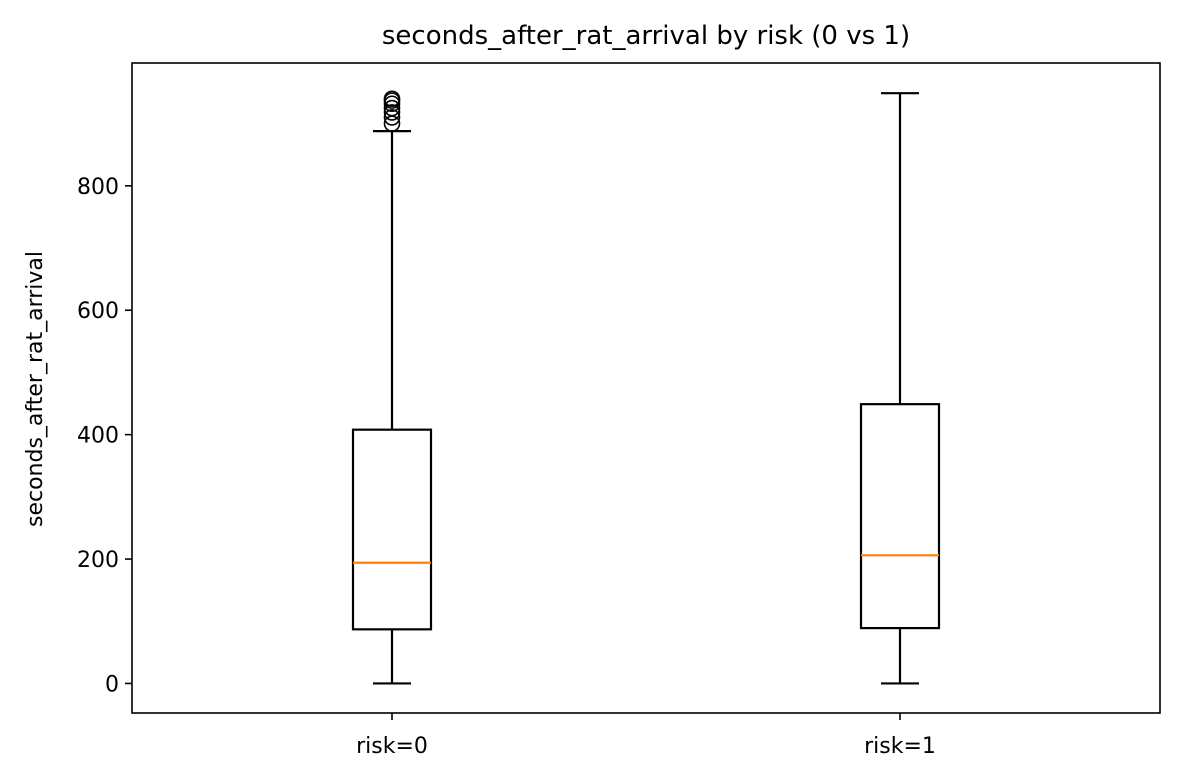 Image resolution: width=1180 pixels, height=780 pixels. Describe the element at coordinates (98, 311) in the screenshot. I see `y-tick-label: 600` at that location.